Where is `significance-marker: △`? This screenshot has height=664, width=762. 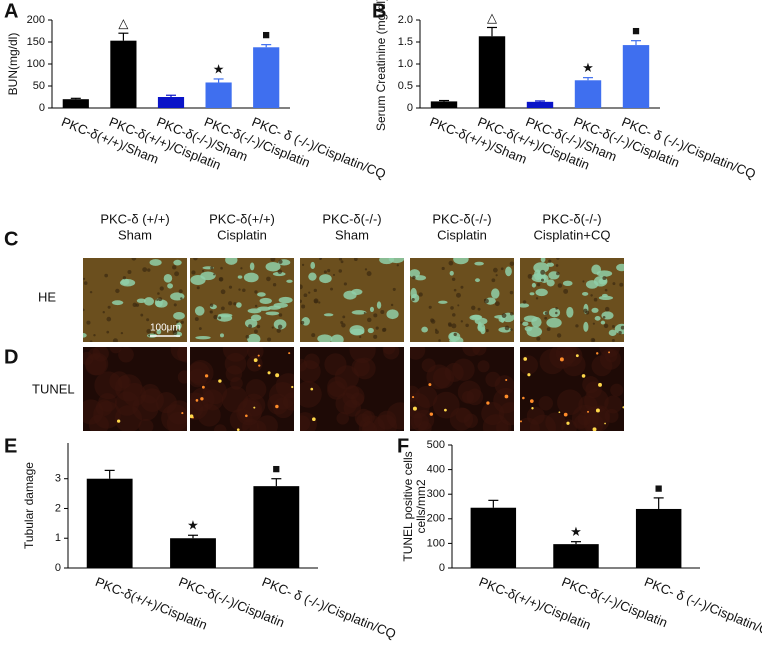 significance-marker: △ is located at coordinates (492, 17).